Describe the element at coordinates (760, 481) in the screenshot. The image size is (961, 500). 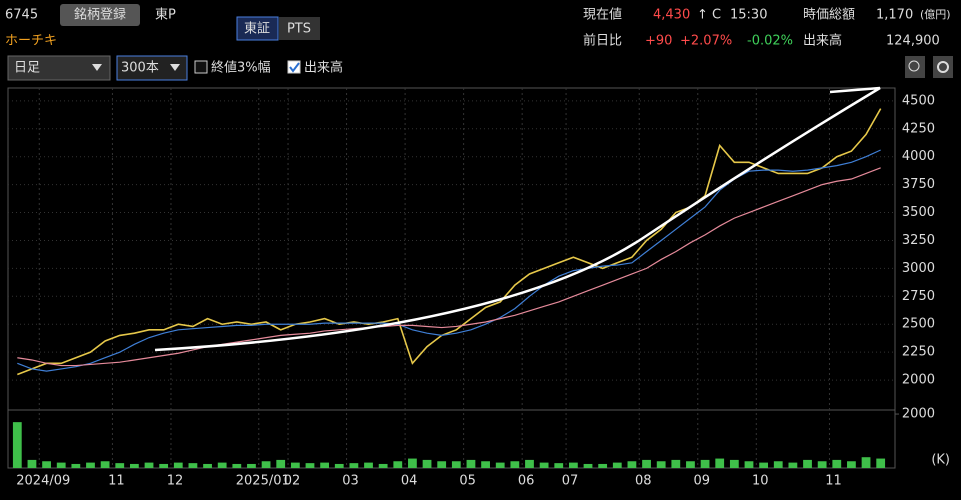
I see `x-tick-label: 10` at that location.